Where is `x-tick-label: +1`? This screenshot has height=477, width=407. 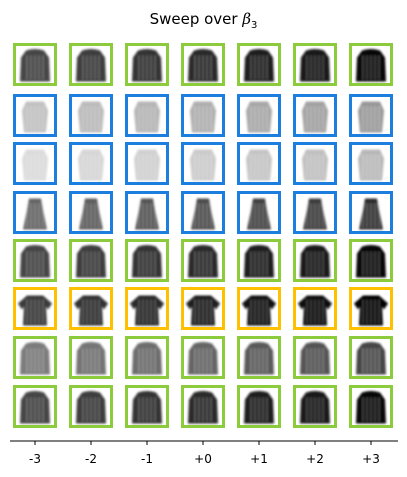
x-tick-label: +1 is located at coordinates (259, 459).